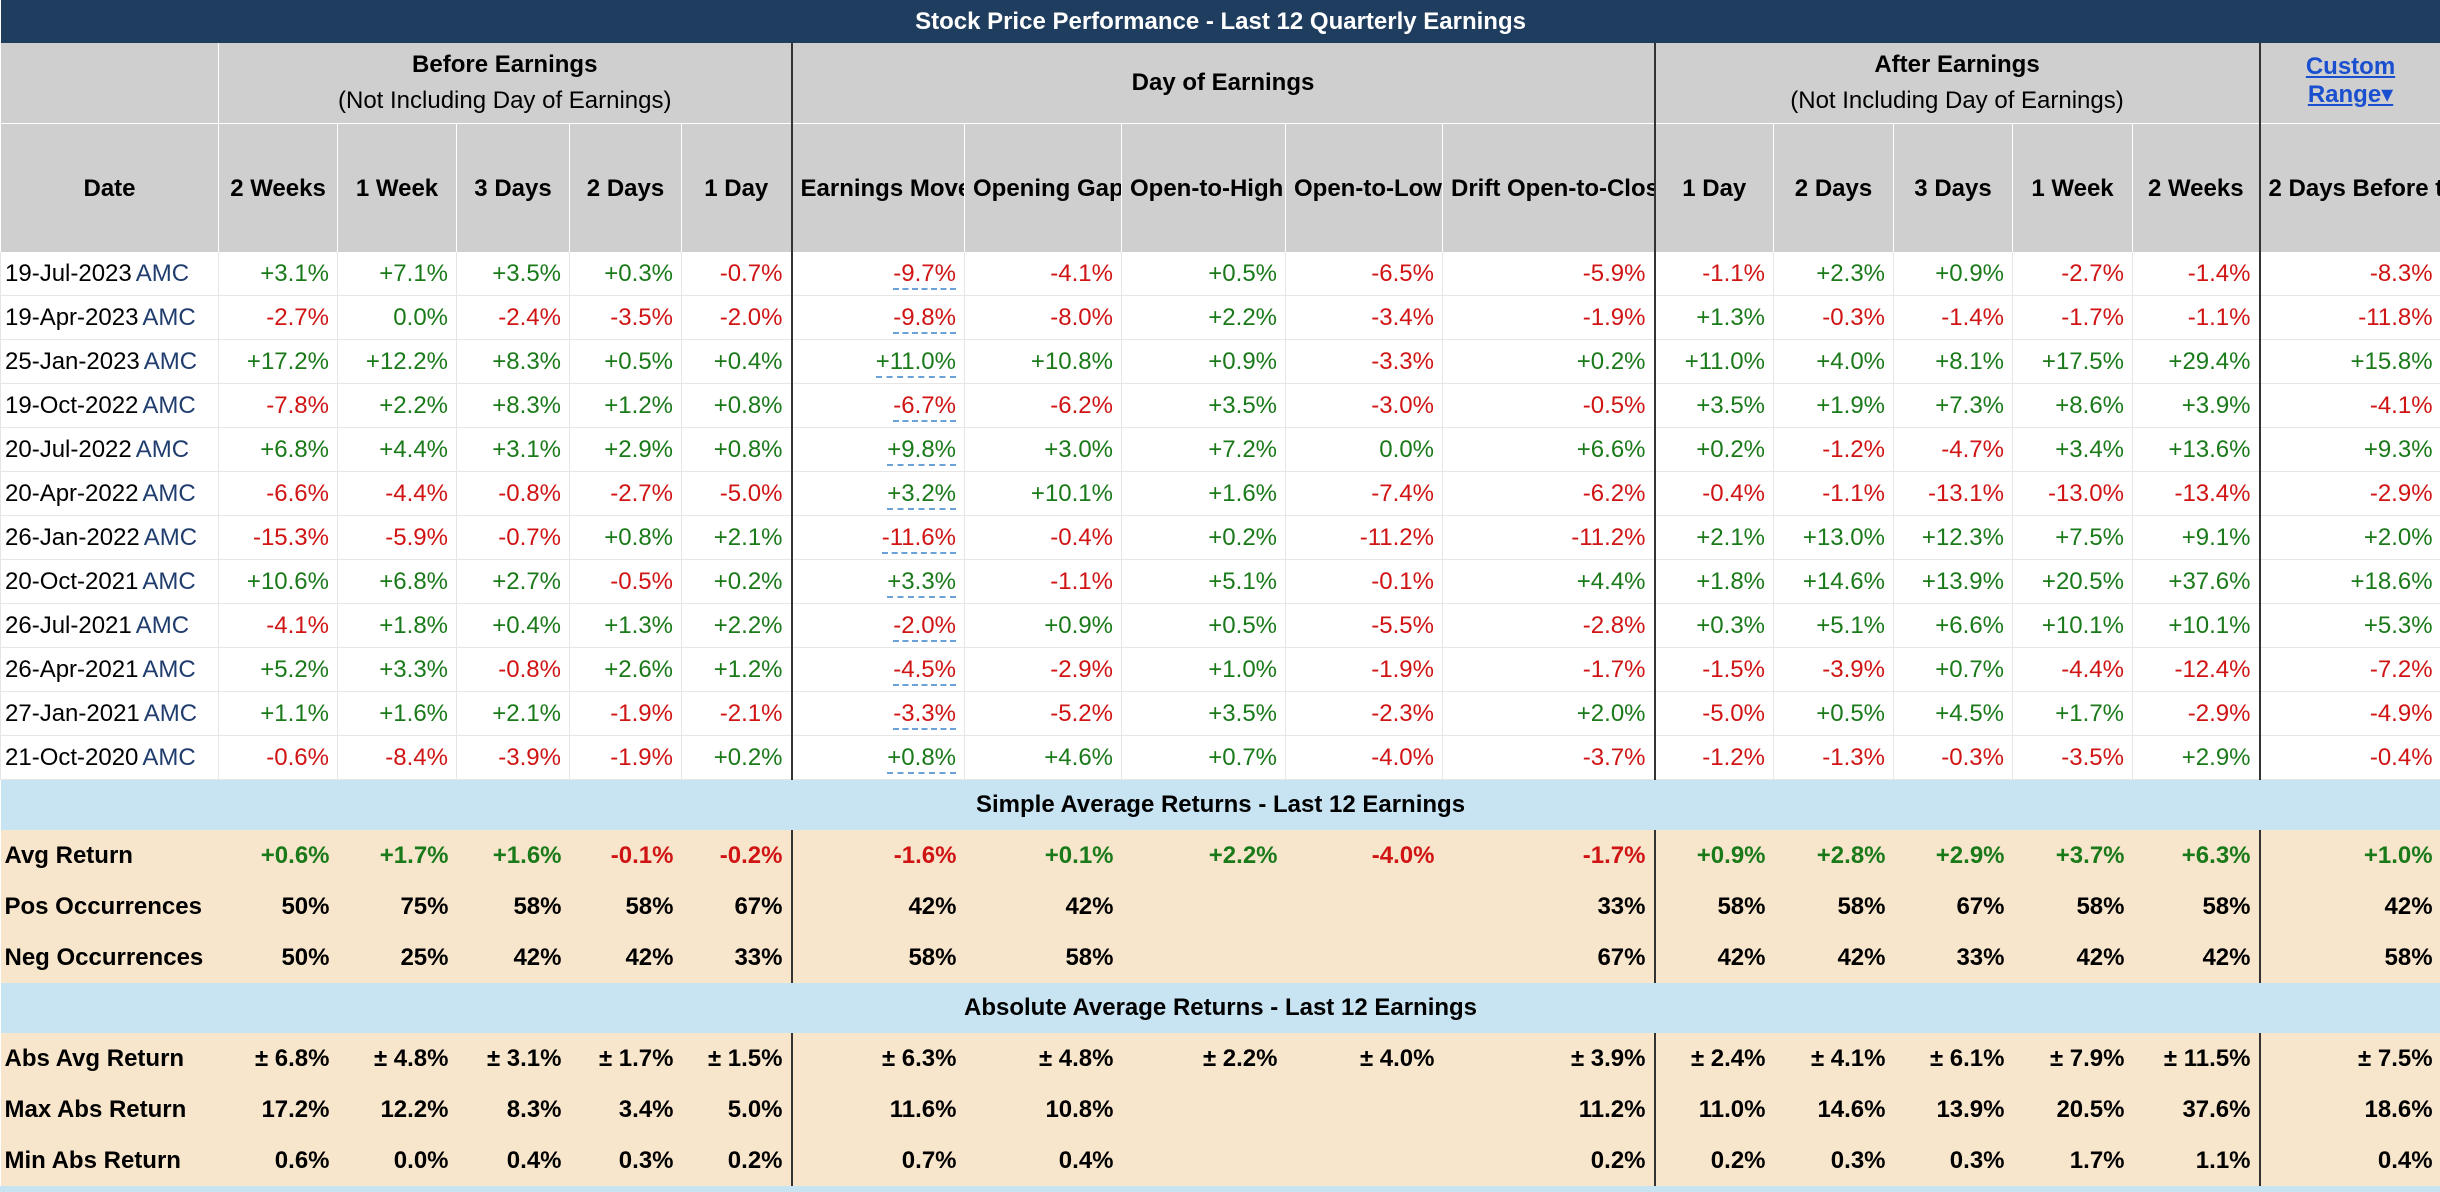 The image size is (2440, 1192). I want to click on earnings-date: 21-Oct-2020, so click(71, 757).